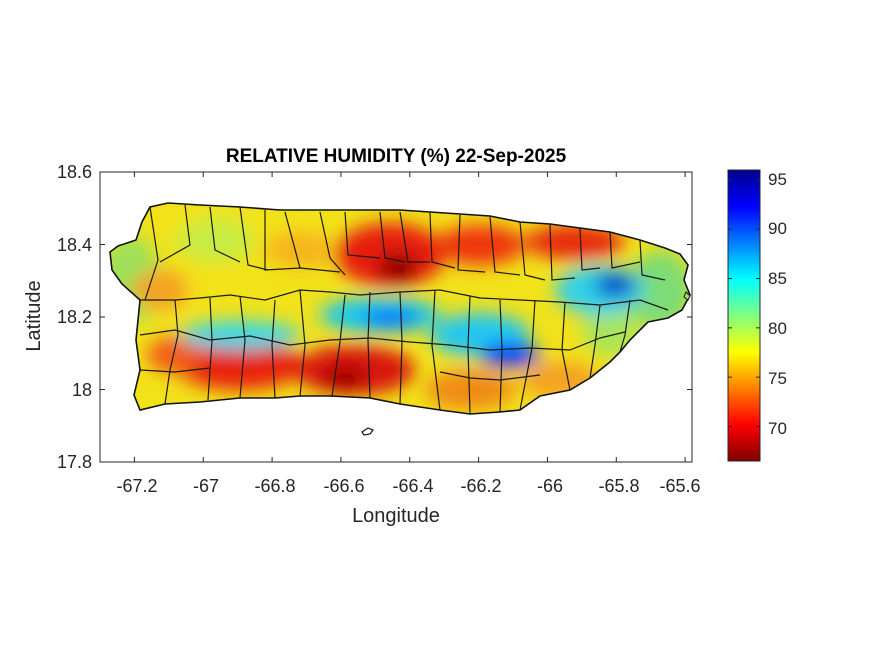  Describe the element at coordinates (34, 315) in the screenshot. I see `y-axis-label: Latitude` at that location.